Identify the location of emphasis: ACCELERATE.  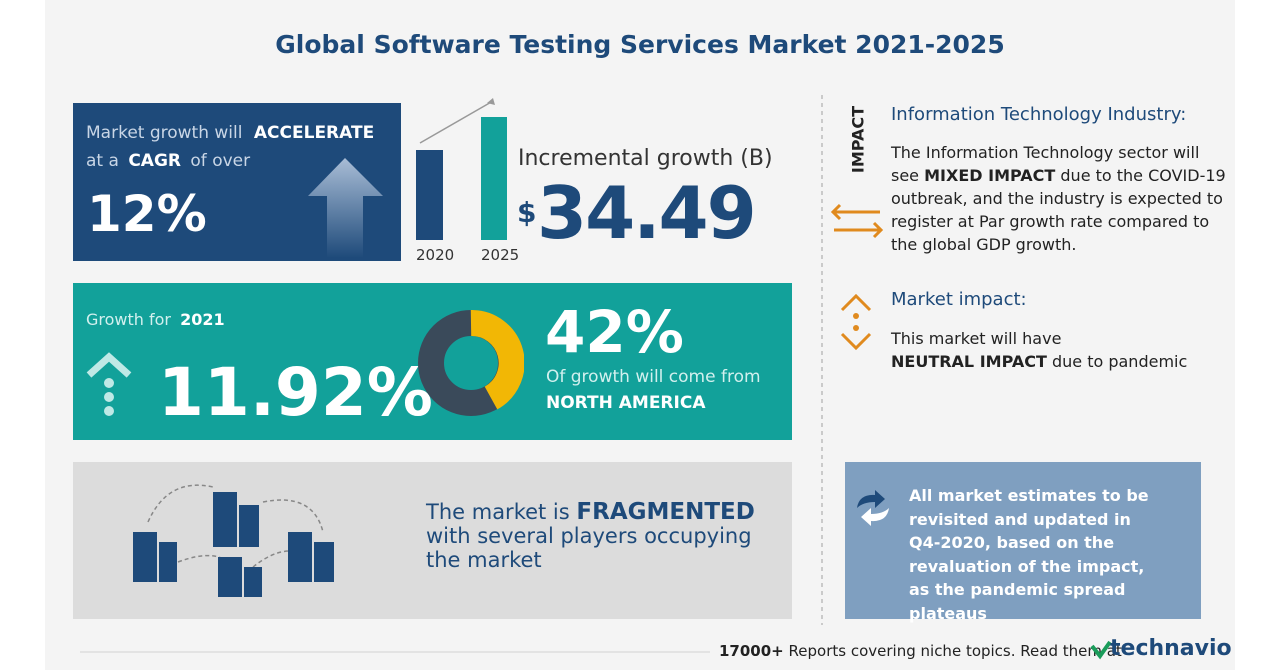
(314, 133).